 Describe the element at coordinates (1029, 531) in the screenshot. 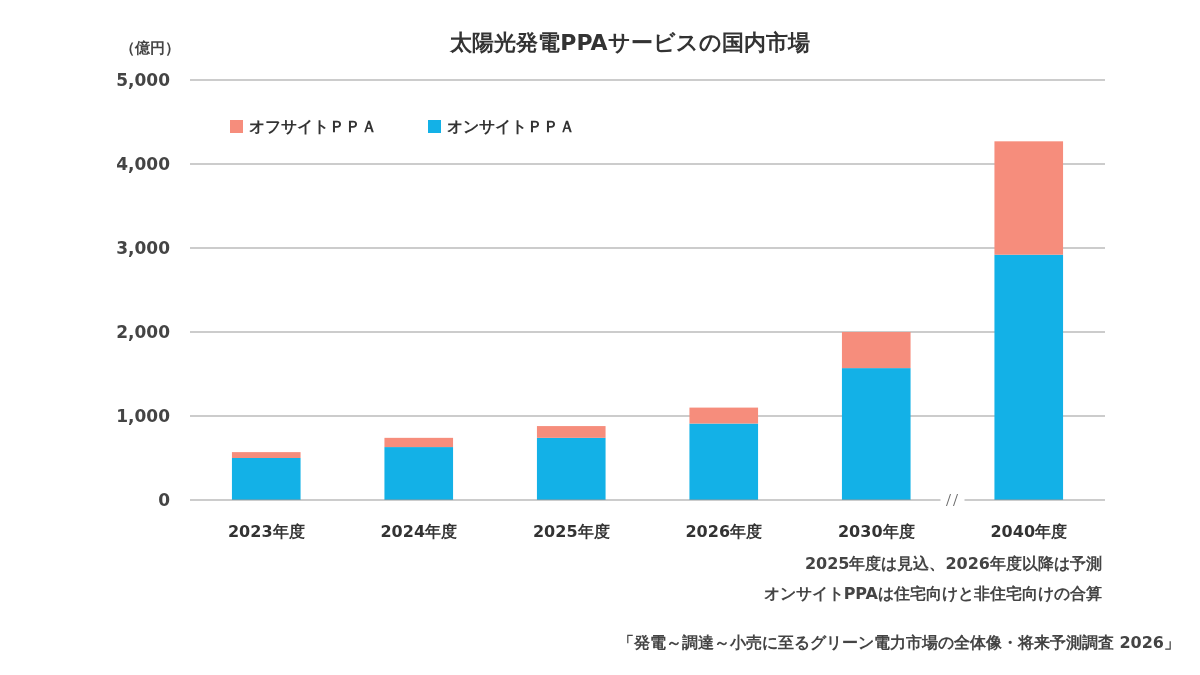

I see `x-tick-label: 2040年度` at that location.